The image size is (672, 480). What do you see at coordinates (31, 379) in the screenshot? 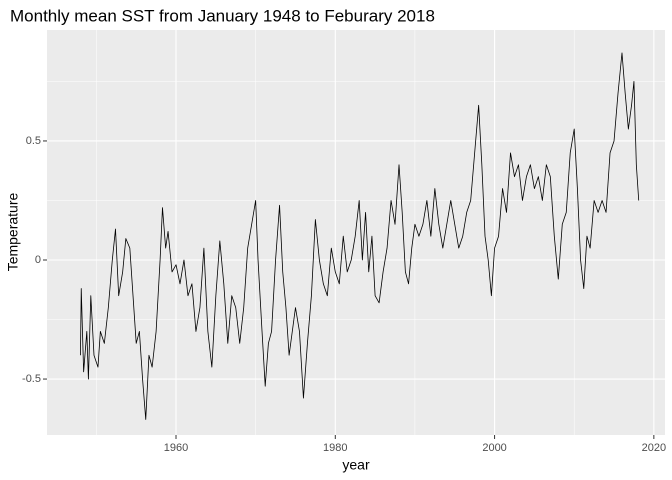
I see `y-tick-label: -0.5` at bounding box center [31, 379].